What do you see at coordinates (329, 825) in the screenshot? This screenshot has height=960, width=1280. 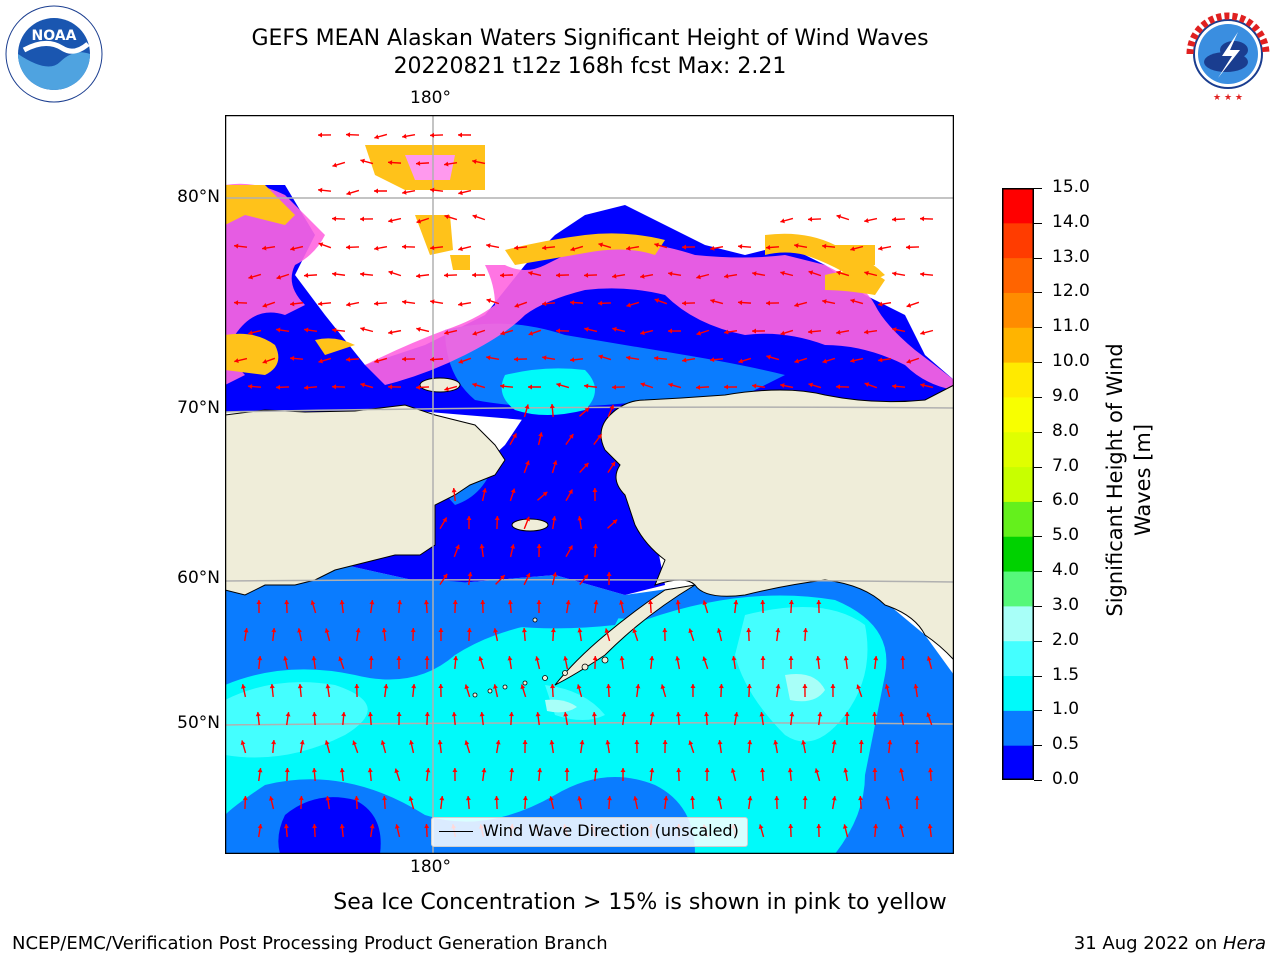 I see `calm-eddy` at bounding box center [329, 825].